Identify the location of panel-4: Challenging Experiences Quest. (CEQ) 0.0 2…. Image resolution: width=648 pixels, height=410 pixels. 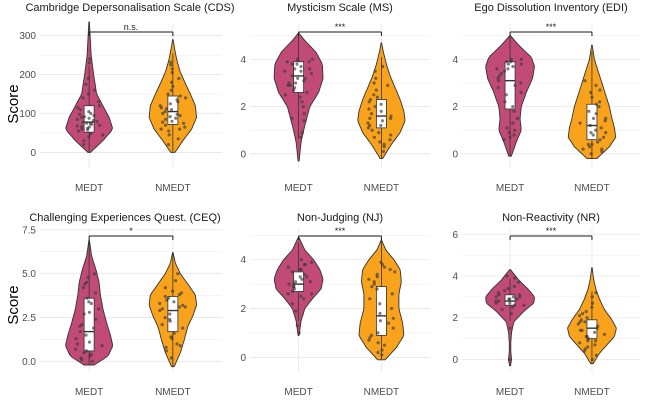
(122, 305).